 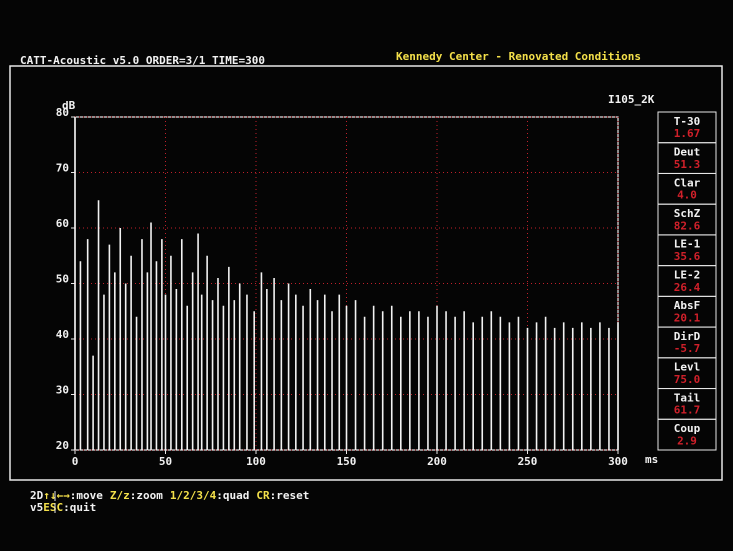 What do you see at coordinates (687, 287) in the screenshot?
I see `parameter-value: 26.4` at bounding box center [687, 287].